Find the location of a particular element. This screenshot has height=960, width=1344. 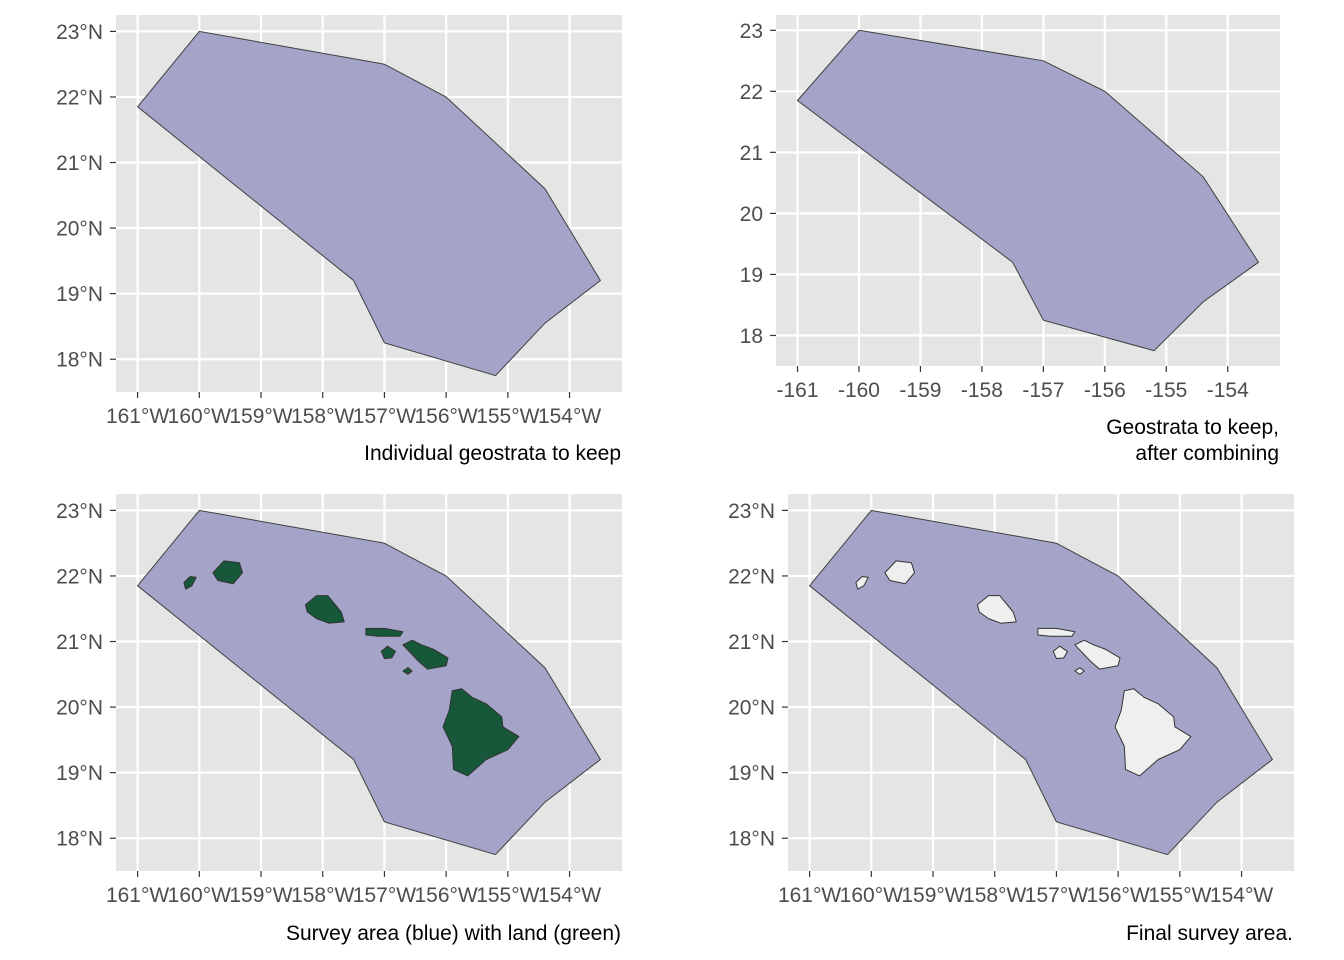

panel-caption: Geostrata to keep, is located at coordinates (1192, 427).